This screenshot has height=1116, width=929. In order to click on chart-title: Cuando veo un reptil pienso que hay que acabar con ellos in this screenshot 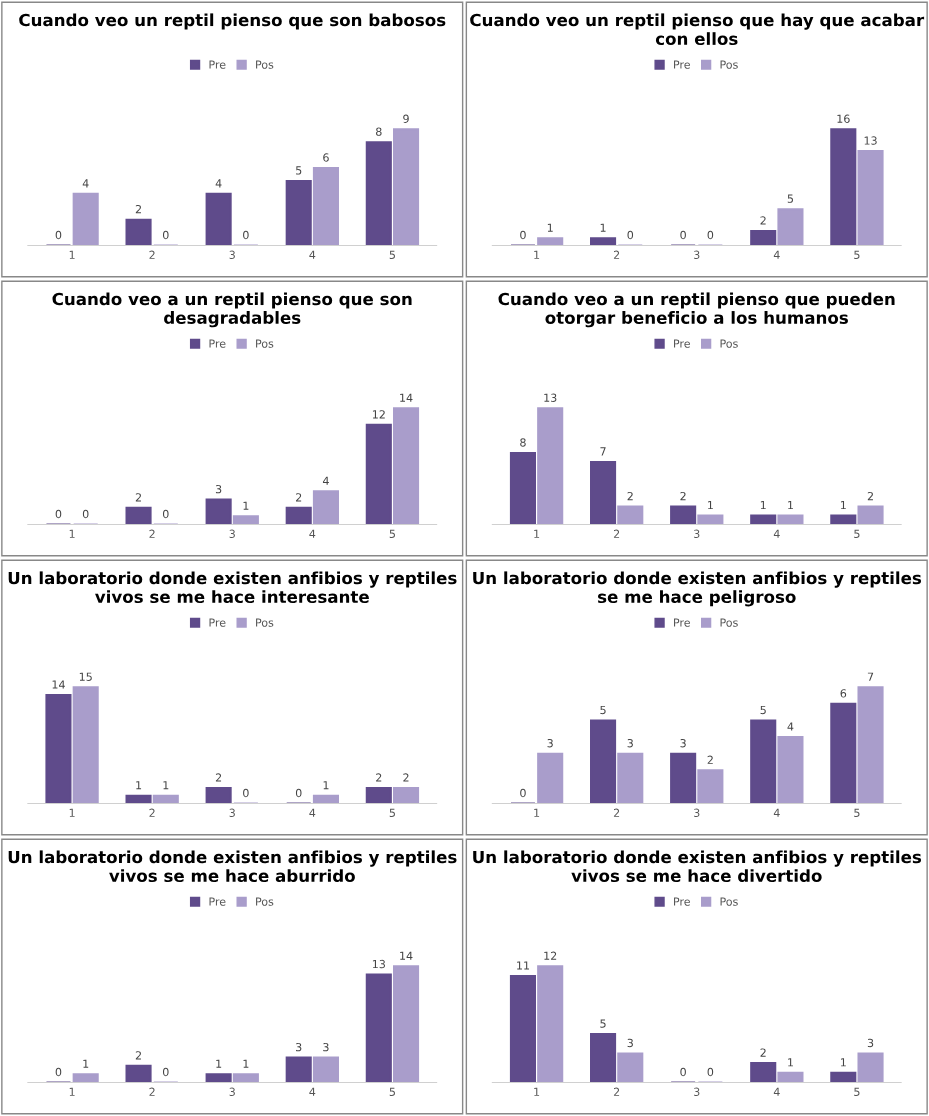, I will do `click(697, 29)`.